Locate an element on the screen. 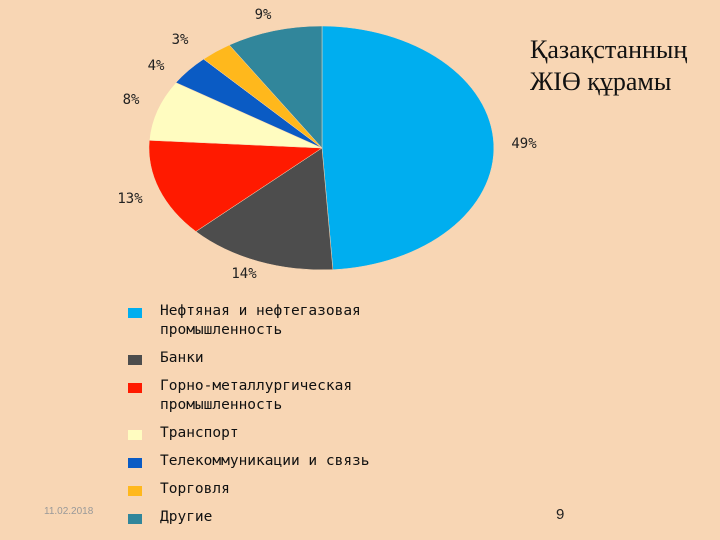 This screenshot has height=540, width=720. legend-label-5: Торговля is located at coordinates (195, 489).